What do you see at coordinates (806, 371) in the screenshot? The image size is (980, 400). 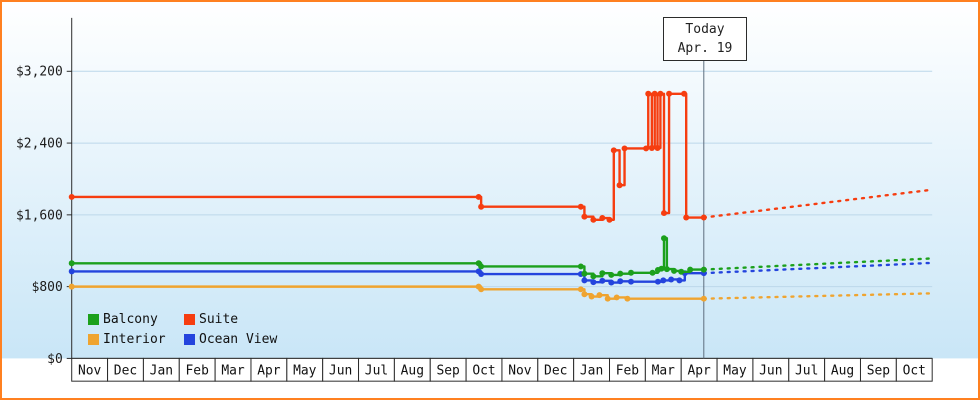 I see `month-label: Jul` at bounding box center [806, 371].